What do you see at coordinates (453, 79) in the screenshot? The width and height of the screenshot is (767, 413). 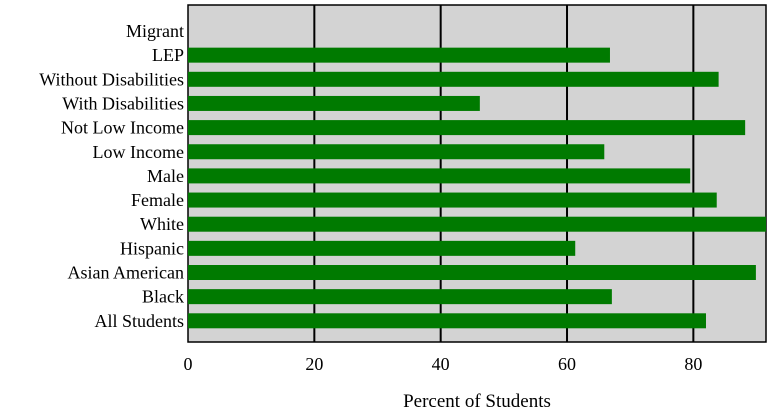 I see `bar-without-disabilities` at bounding box center [453, 79].